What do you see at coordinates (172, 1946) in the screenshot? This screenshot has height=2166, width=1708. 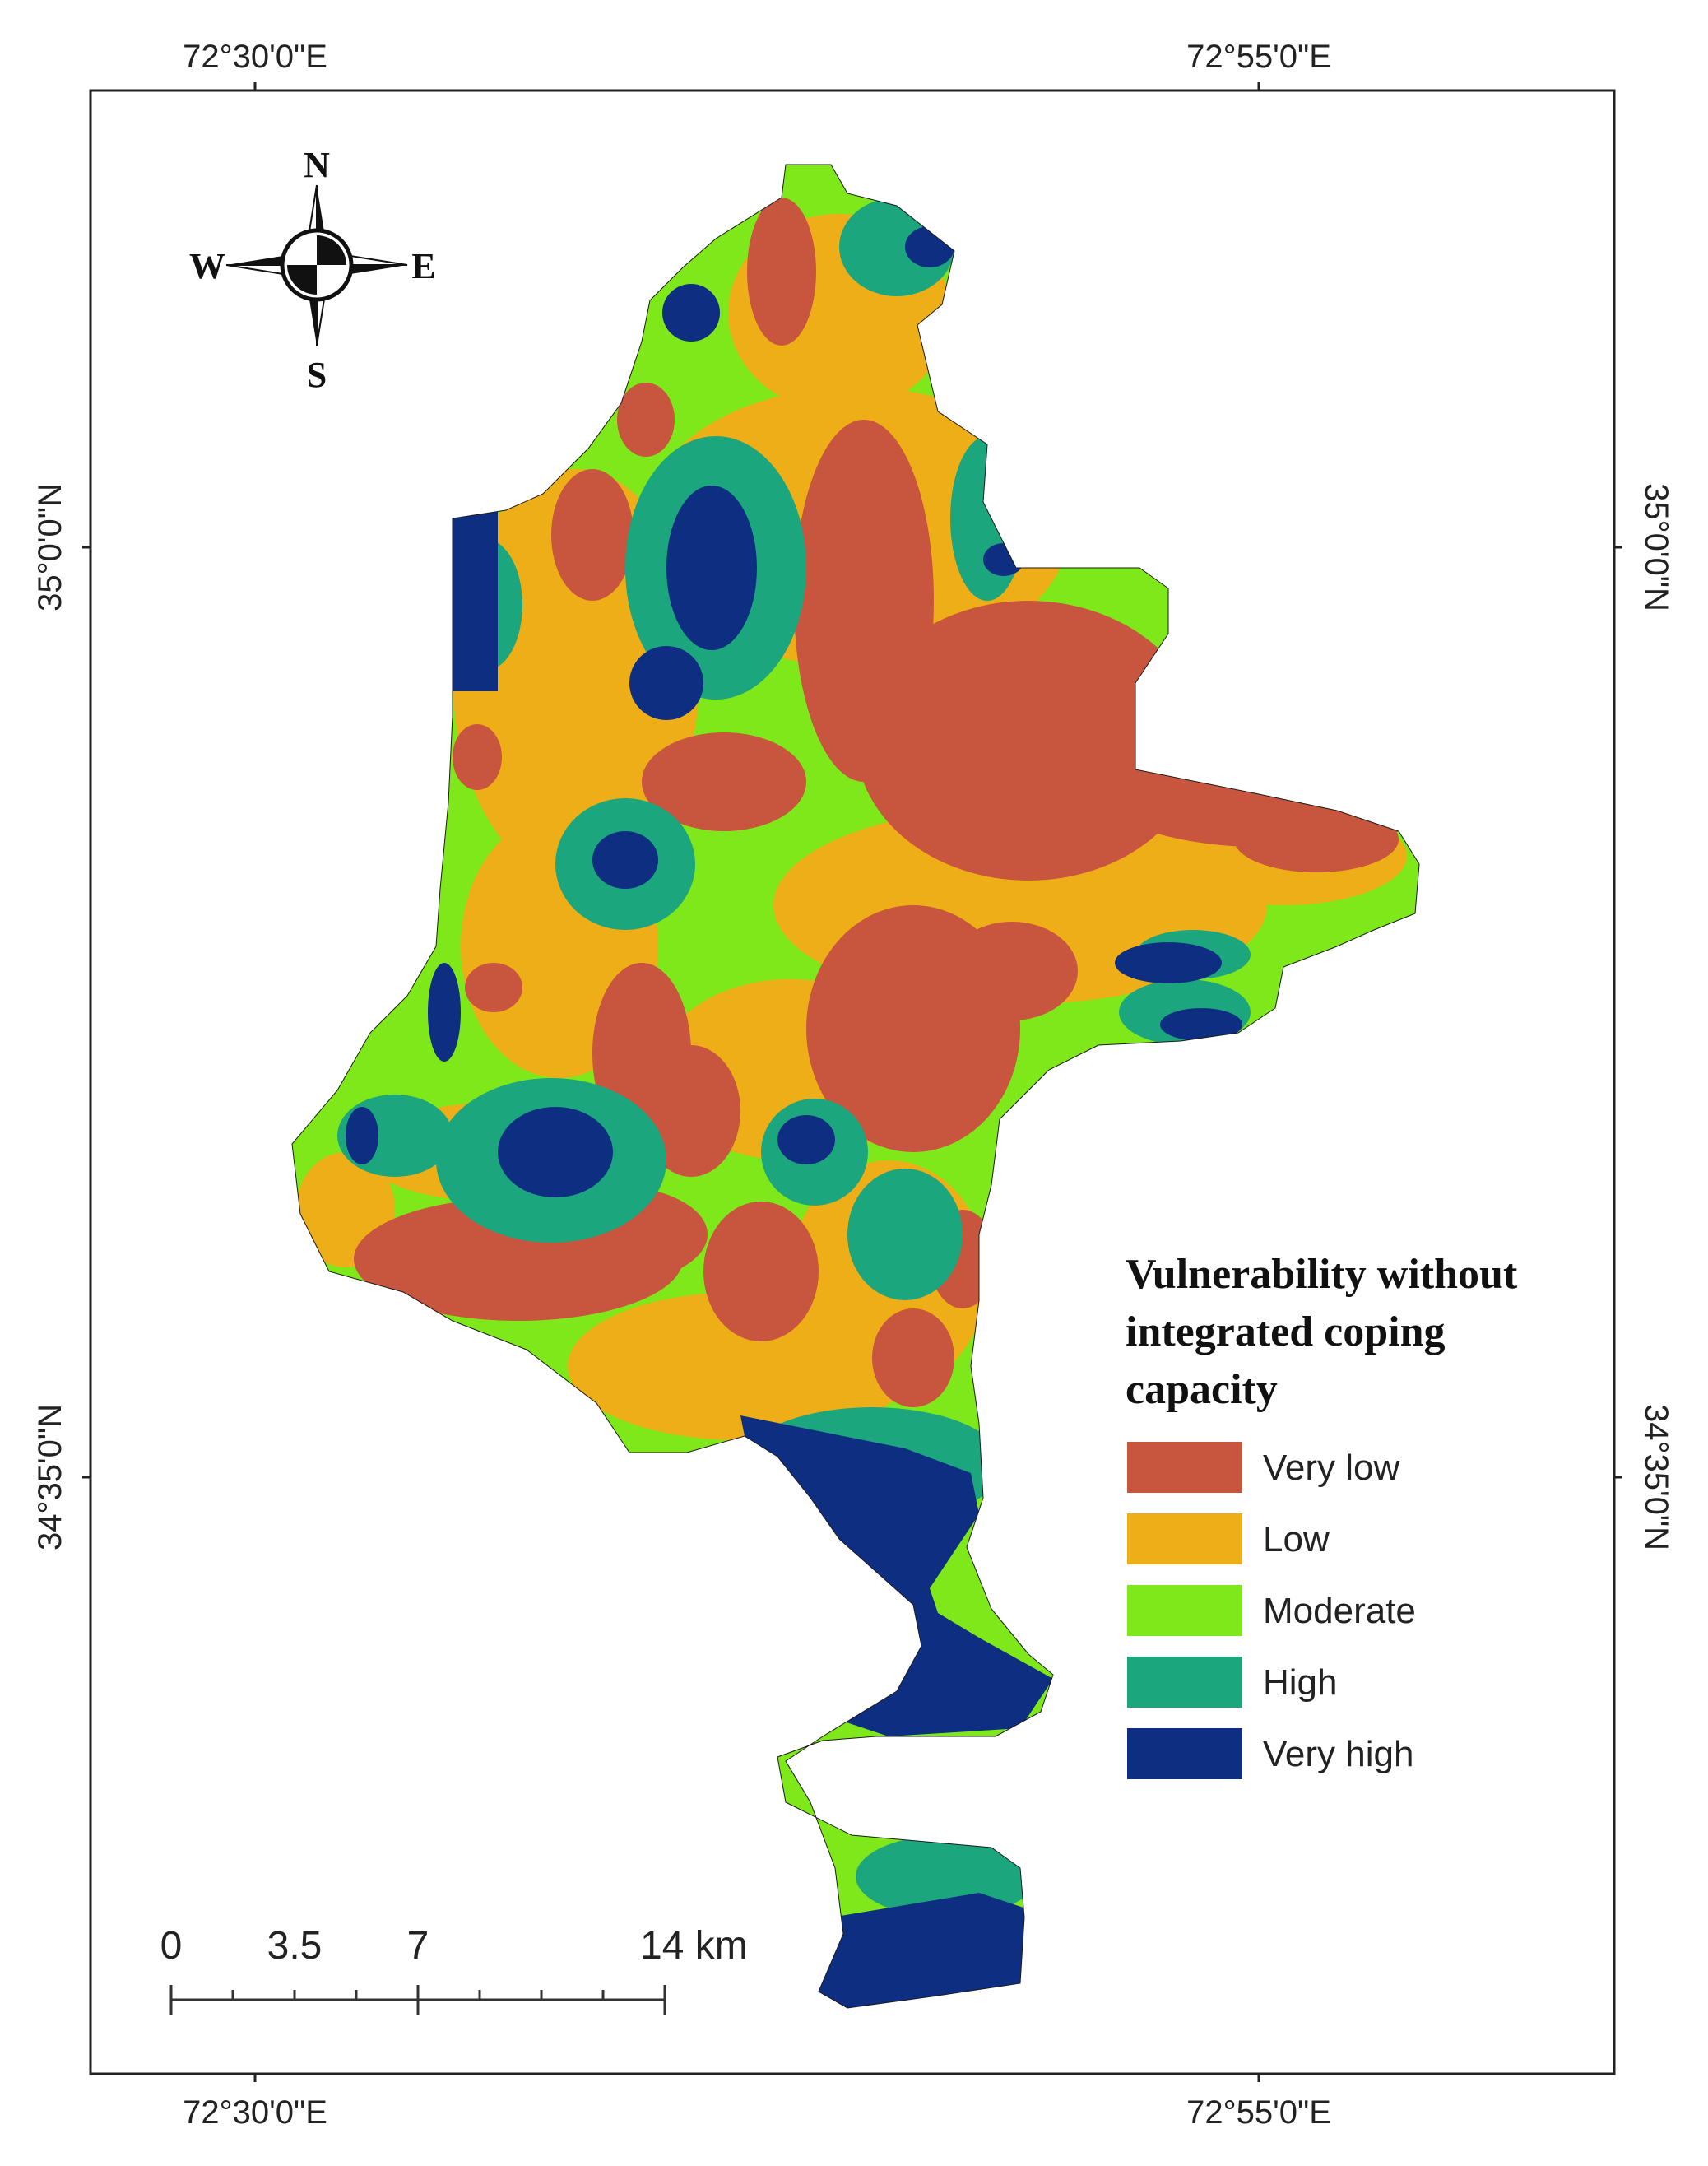 I see `scale-label-0: 0` at bounding box center [172, 1946].